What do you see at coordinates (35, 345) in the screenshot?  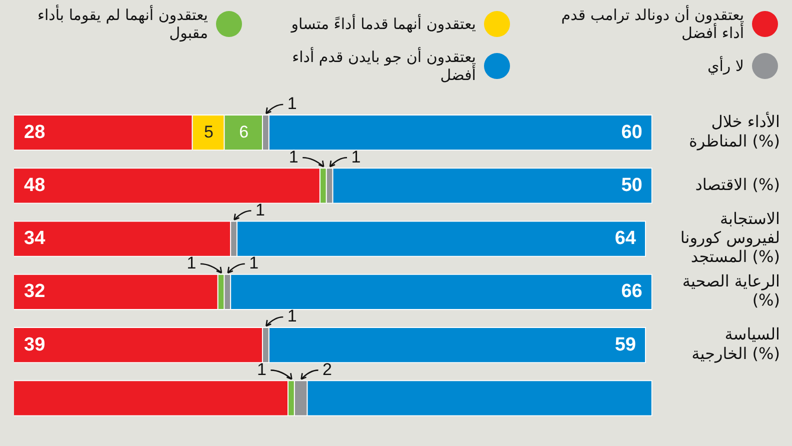 I see `data-label: 39` at bounding box center [35, 345].